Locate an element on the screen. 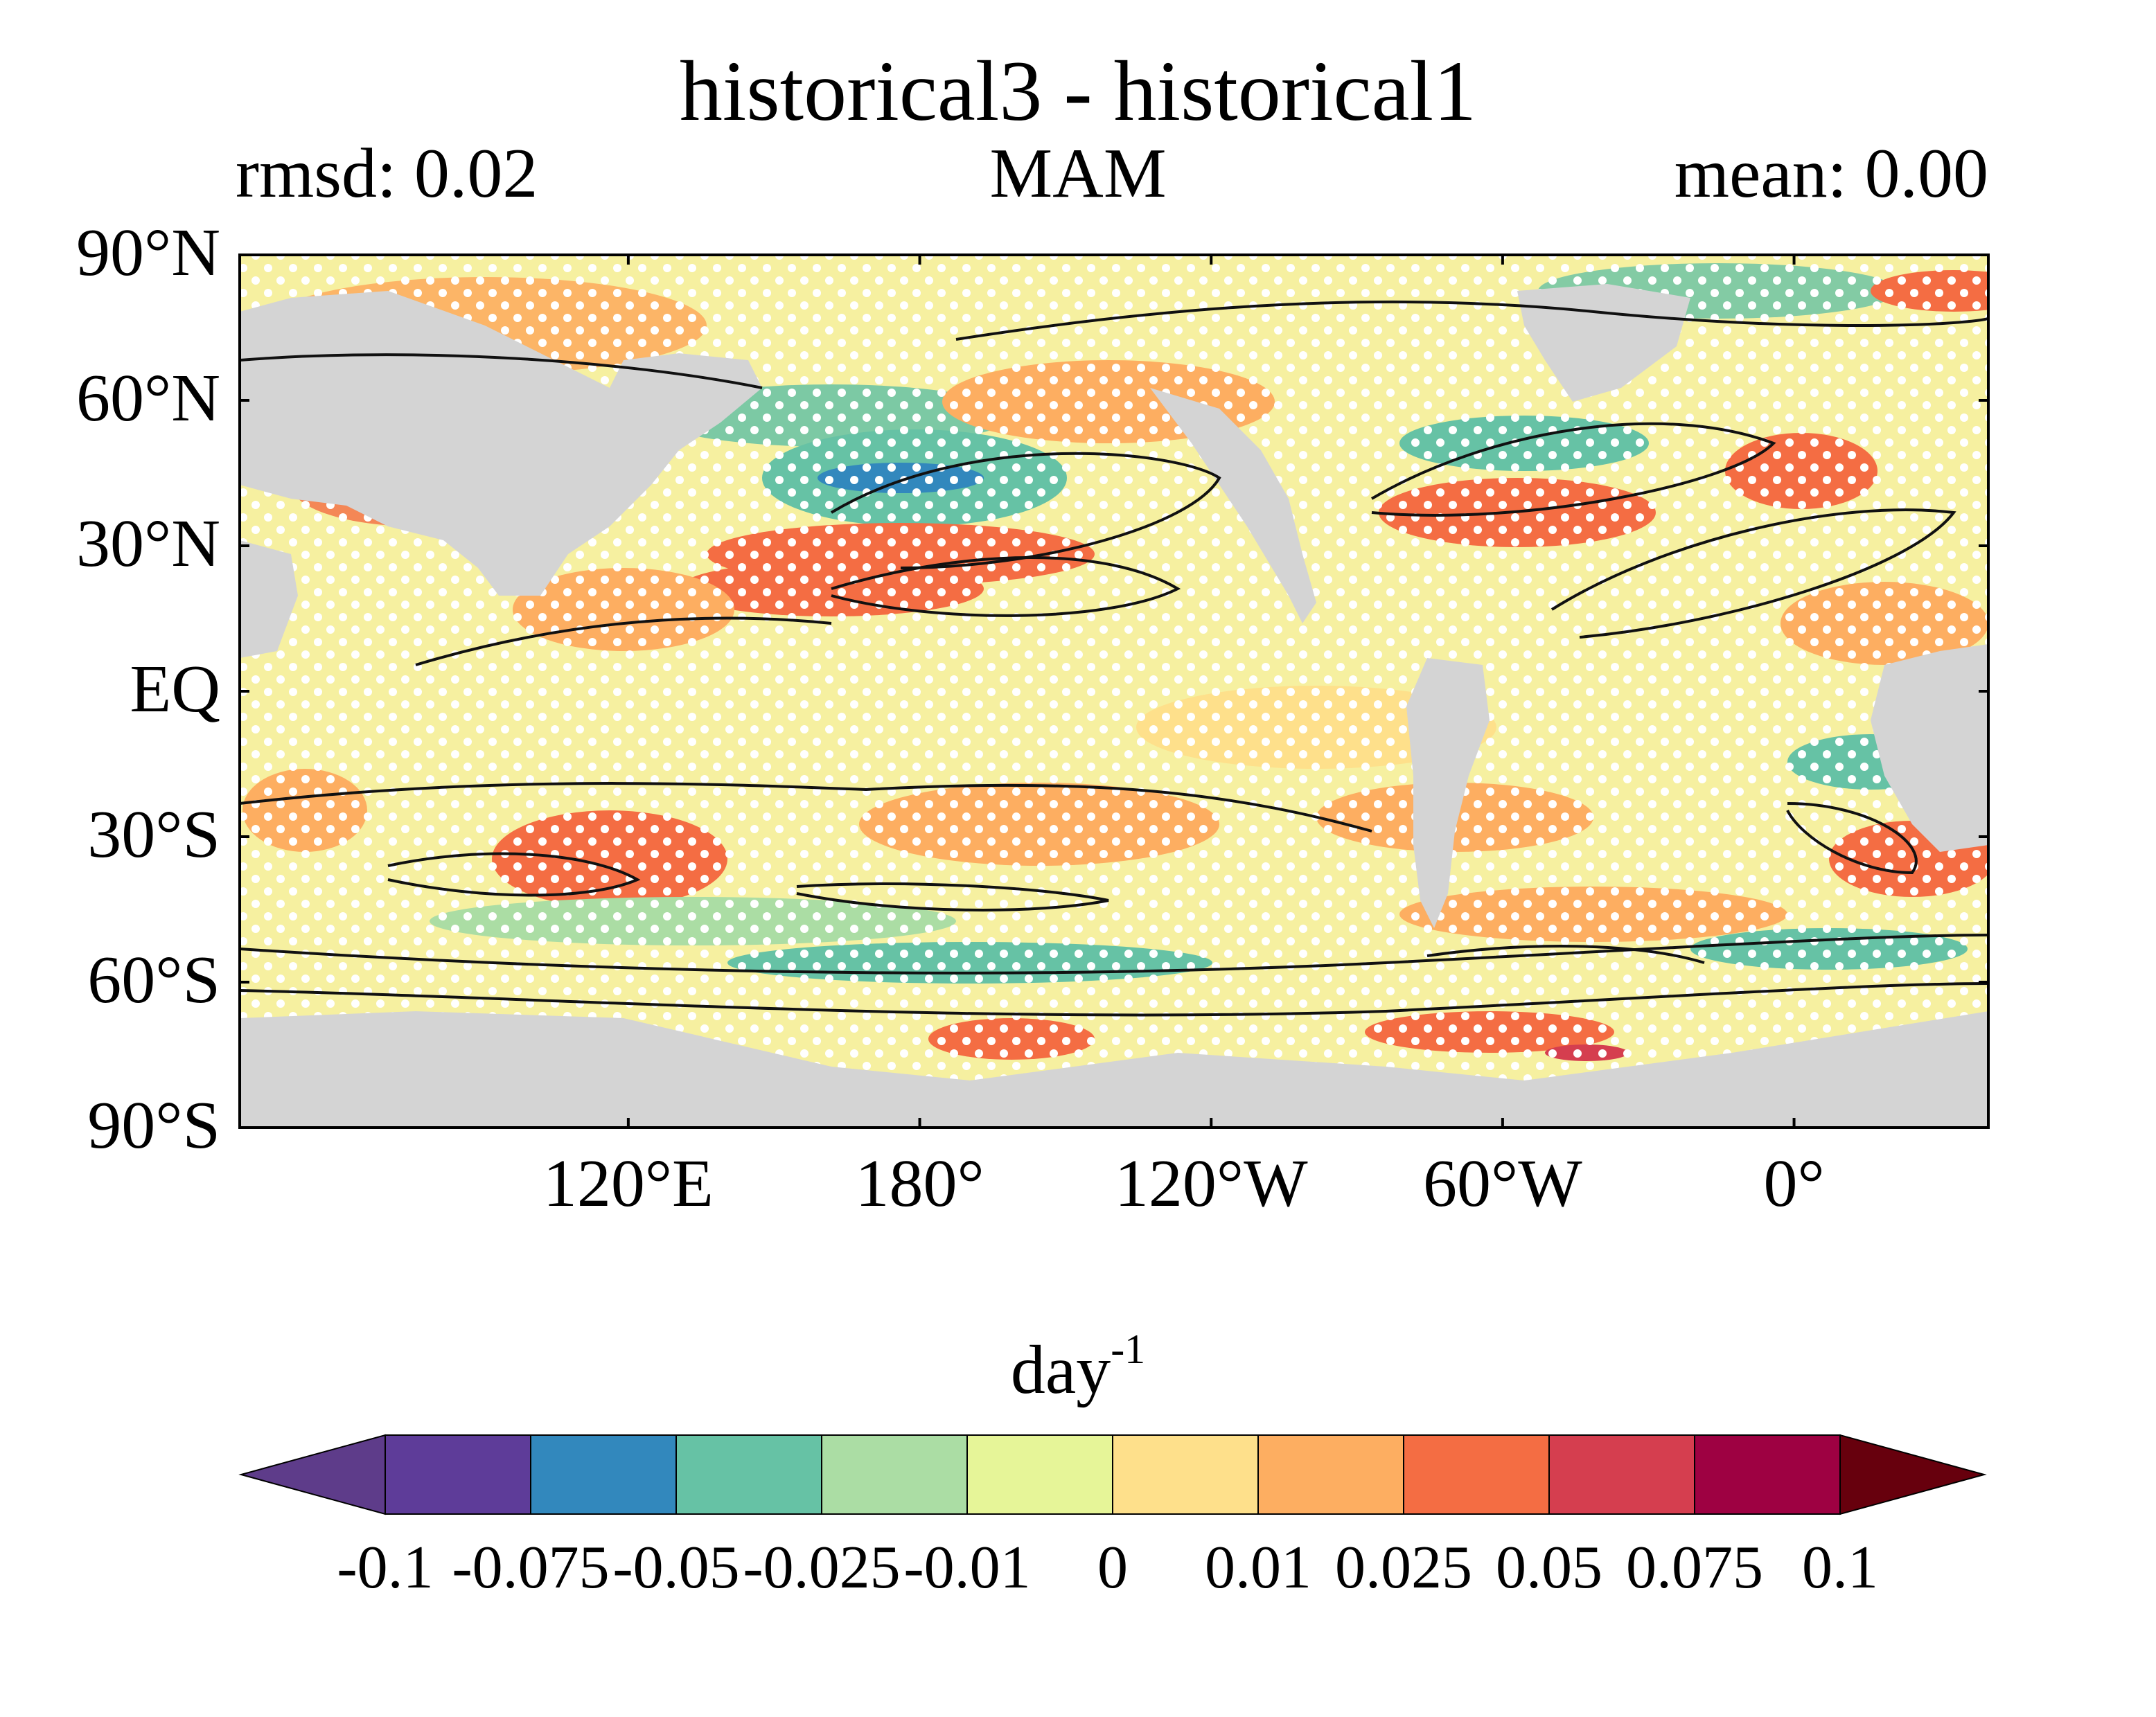 The height and width of the screenshot is (1717, 2156). colorbar-tick-label: 0.01 is located at coordinates (1258, 1568).